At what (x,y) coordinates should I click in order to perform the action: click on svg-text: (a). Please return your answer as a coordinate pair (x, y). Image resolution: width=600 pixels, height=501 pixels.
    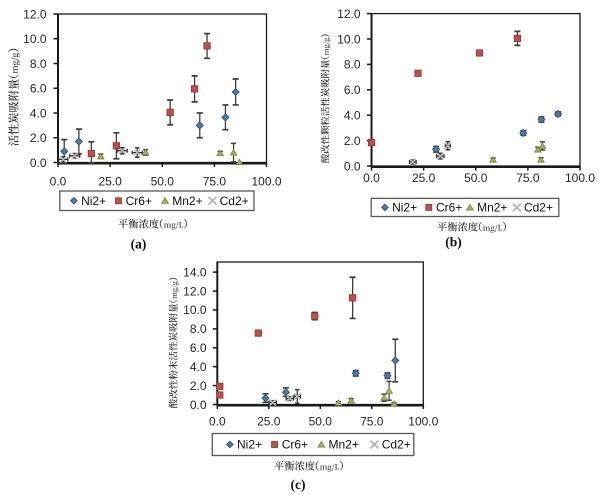
    Looking at the image, I should click on (139, 244).